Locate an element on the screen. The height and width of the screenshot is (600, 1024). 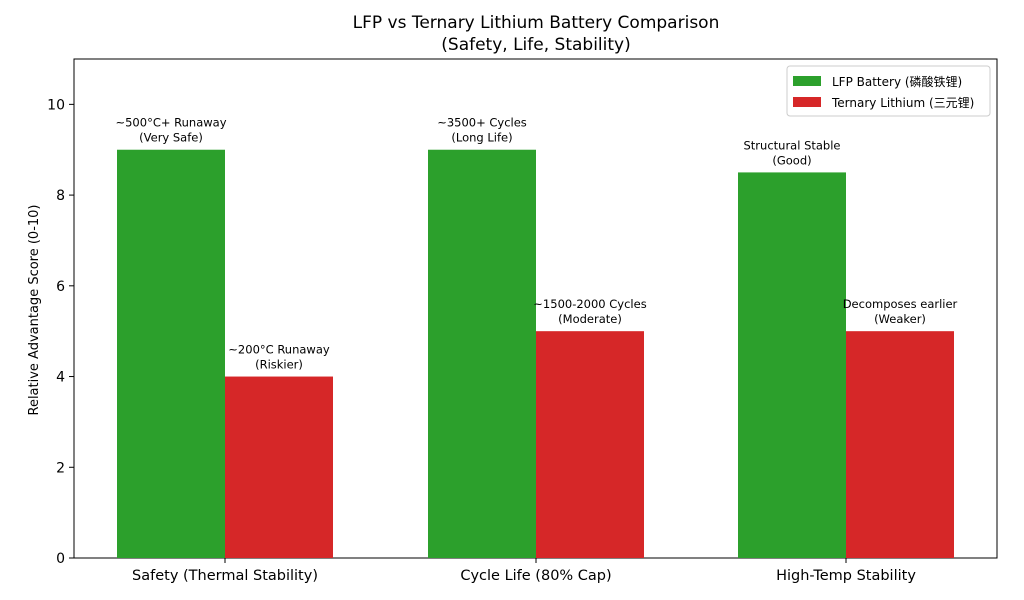
bar-annotation: ~500°C+ Runaway is located at coordinates (170, 123).